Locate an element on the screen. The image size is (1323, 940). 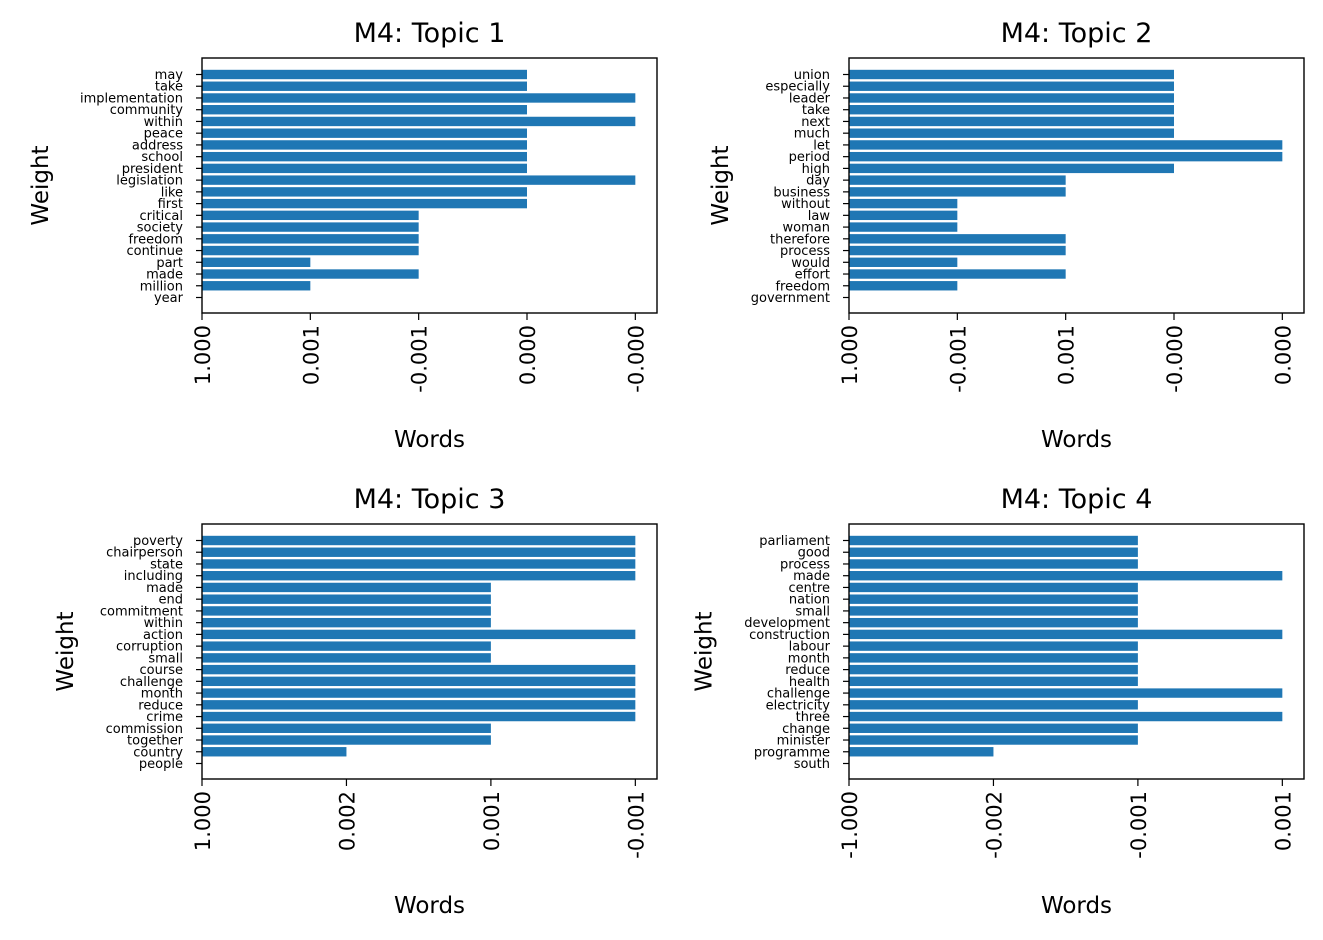
chart-title: M4: Topic 3 is located at coordinates (430, 499).